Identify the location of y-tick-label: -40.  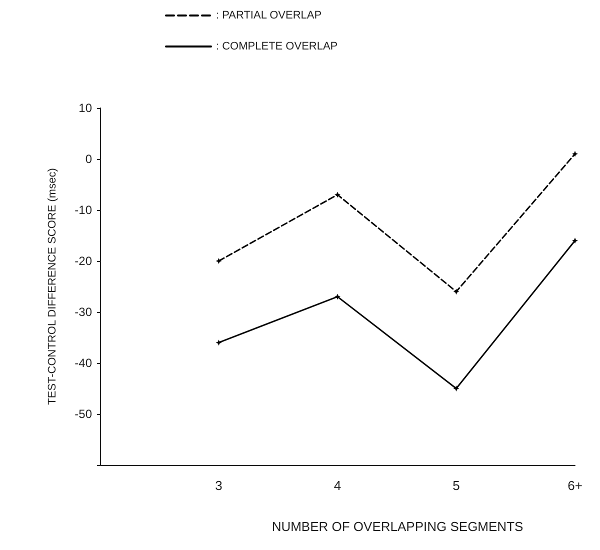
(83, 363).